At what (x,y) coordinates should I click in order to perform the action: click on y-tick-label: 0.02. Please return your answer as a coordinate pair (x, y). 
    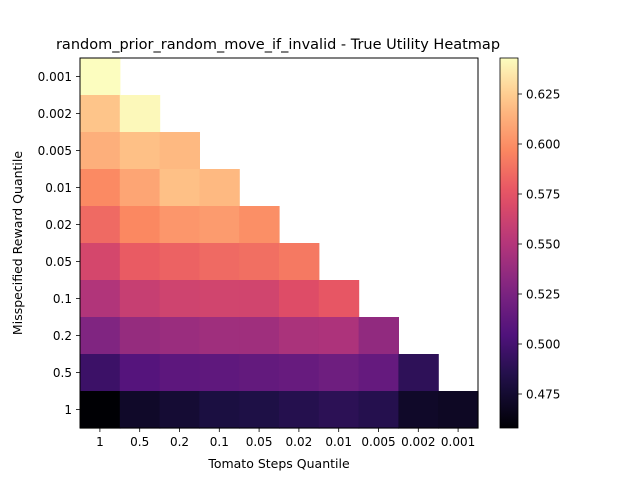
    Looking at the image, I should click on (58, 225).